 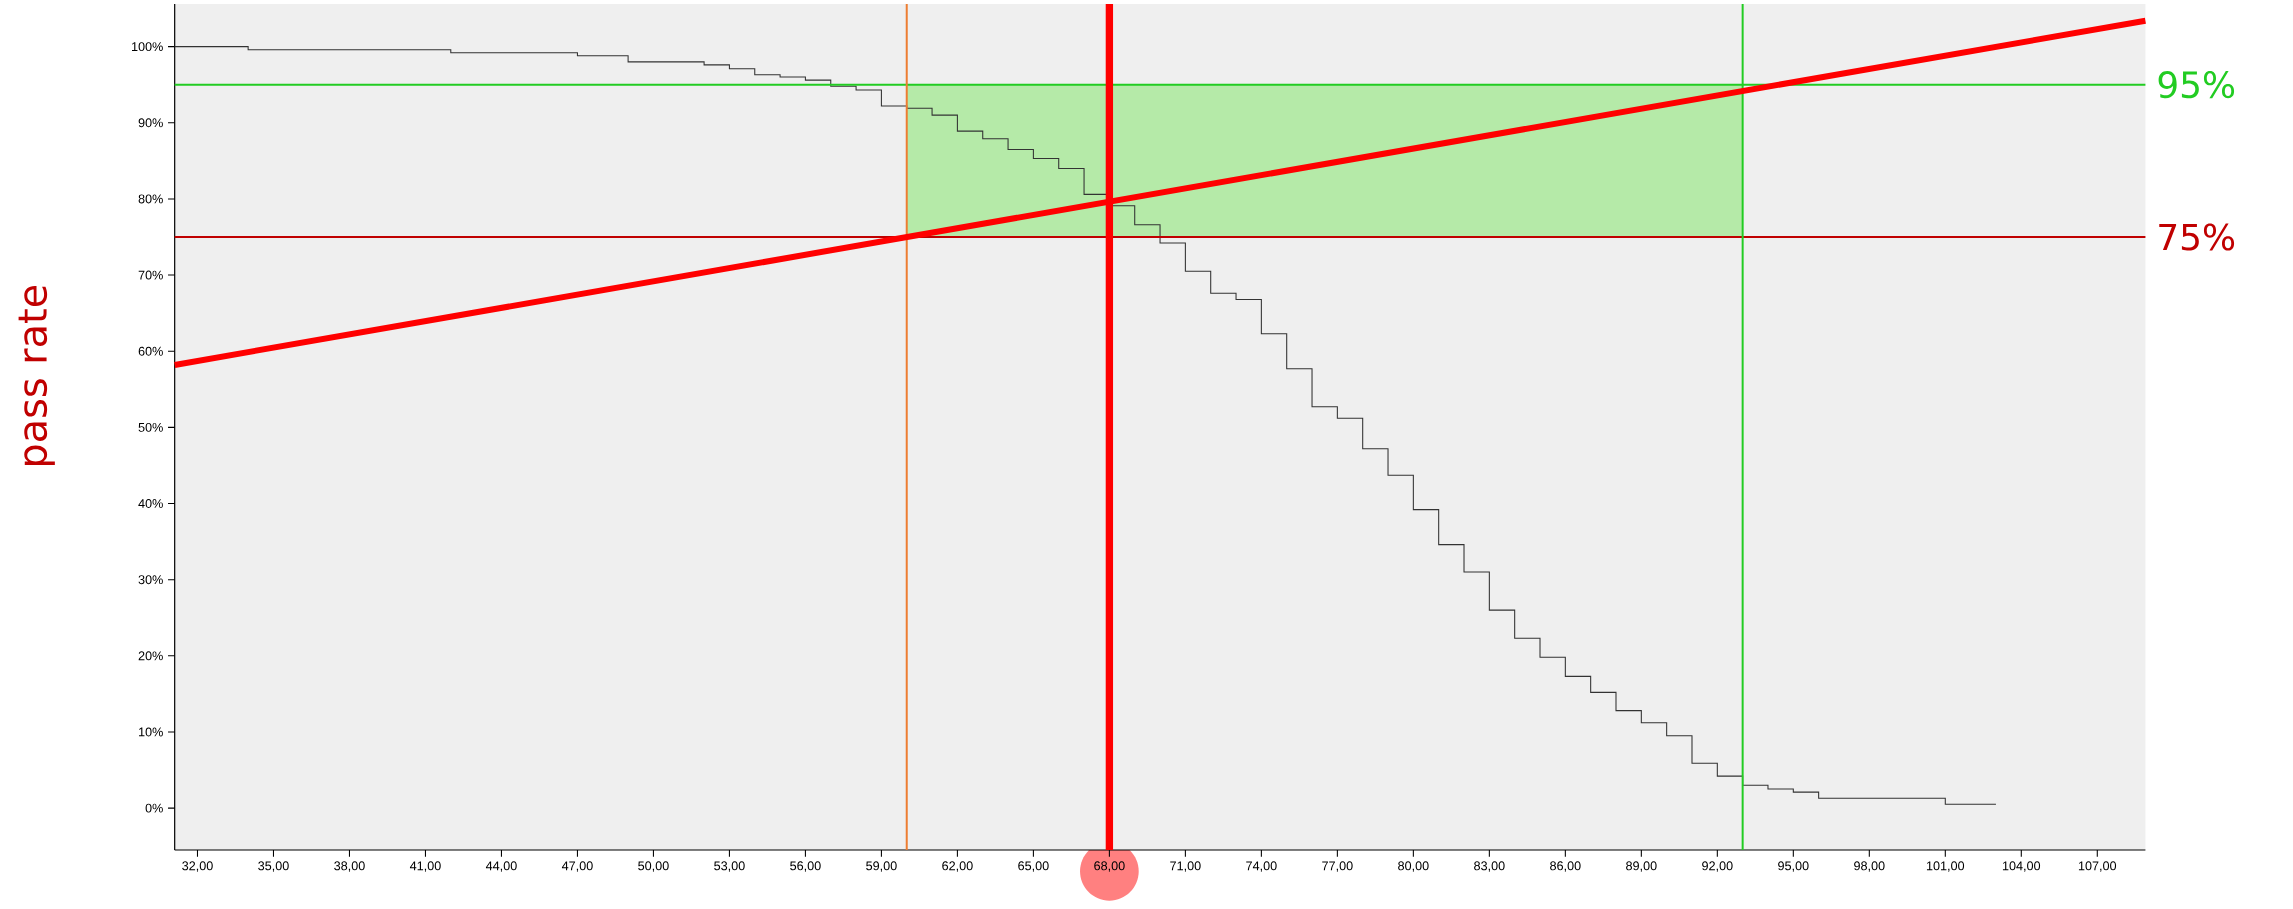 I want to click on ref-line-label: 95%, so click(x=2196, y=85).